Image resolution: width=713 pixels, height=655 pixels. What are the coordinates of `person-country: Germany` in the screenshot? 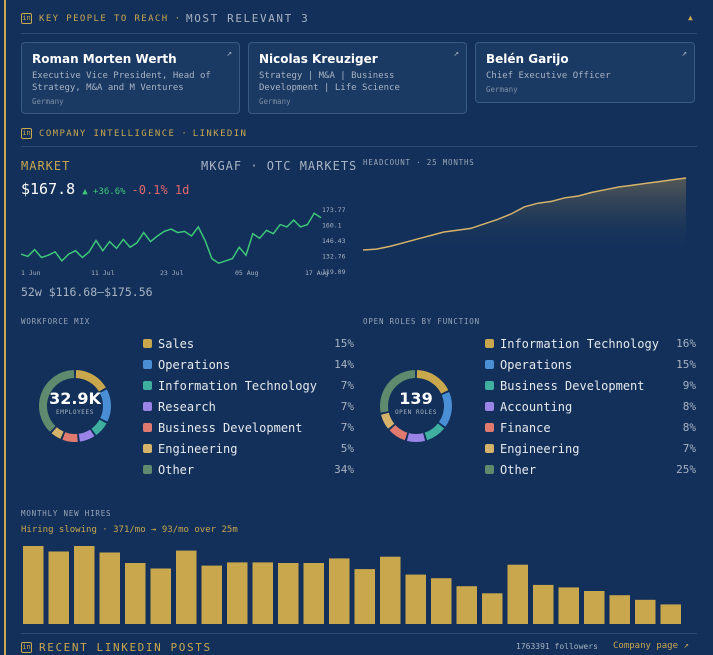 It's located at (502, 89).